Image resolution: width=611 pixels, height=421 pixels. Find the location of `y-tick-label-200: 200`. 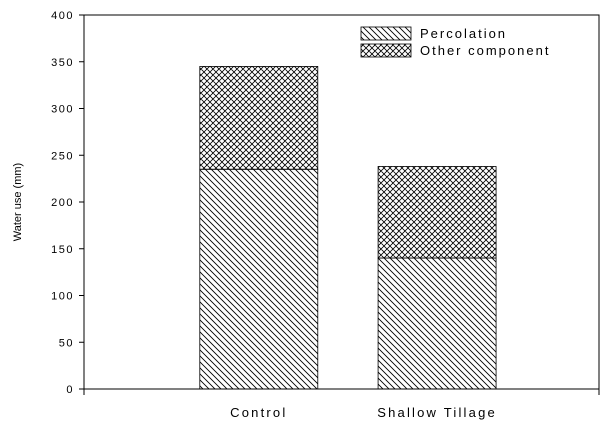

y-tick-label-200: 200 is located at coordinates (62, 203).